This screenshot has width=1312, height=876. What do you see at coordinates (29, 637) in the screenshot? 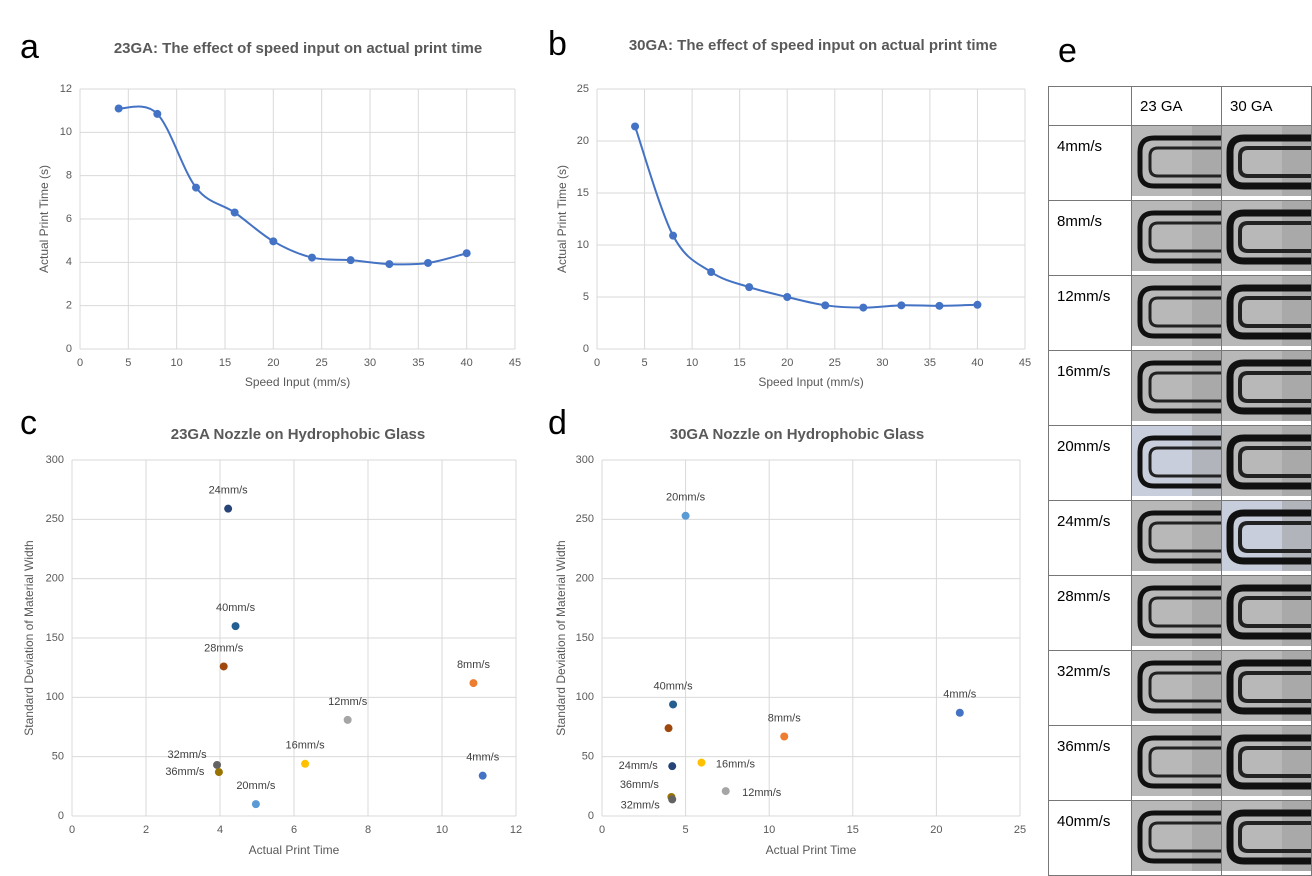
I see `y-axis-label: Standard Deviation of Material Width` at bounding box center [29, 637].